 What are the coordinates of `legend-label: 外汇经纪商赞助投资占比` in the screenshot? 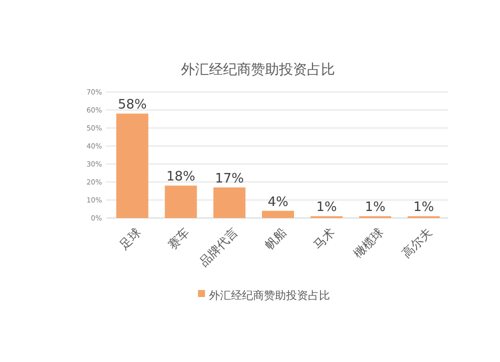 It's located at (269, 295).